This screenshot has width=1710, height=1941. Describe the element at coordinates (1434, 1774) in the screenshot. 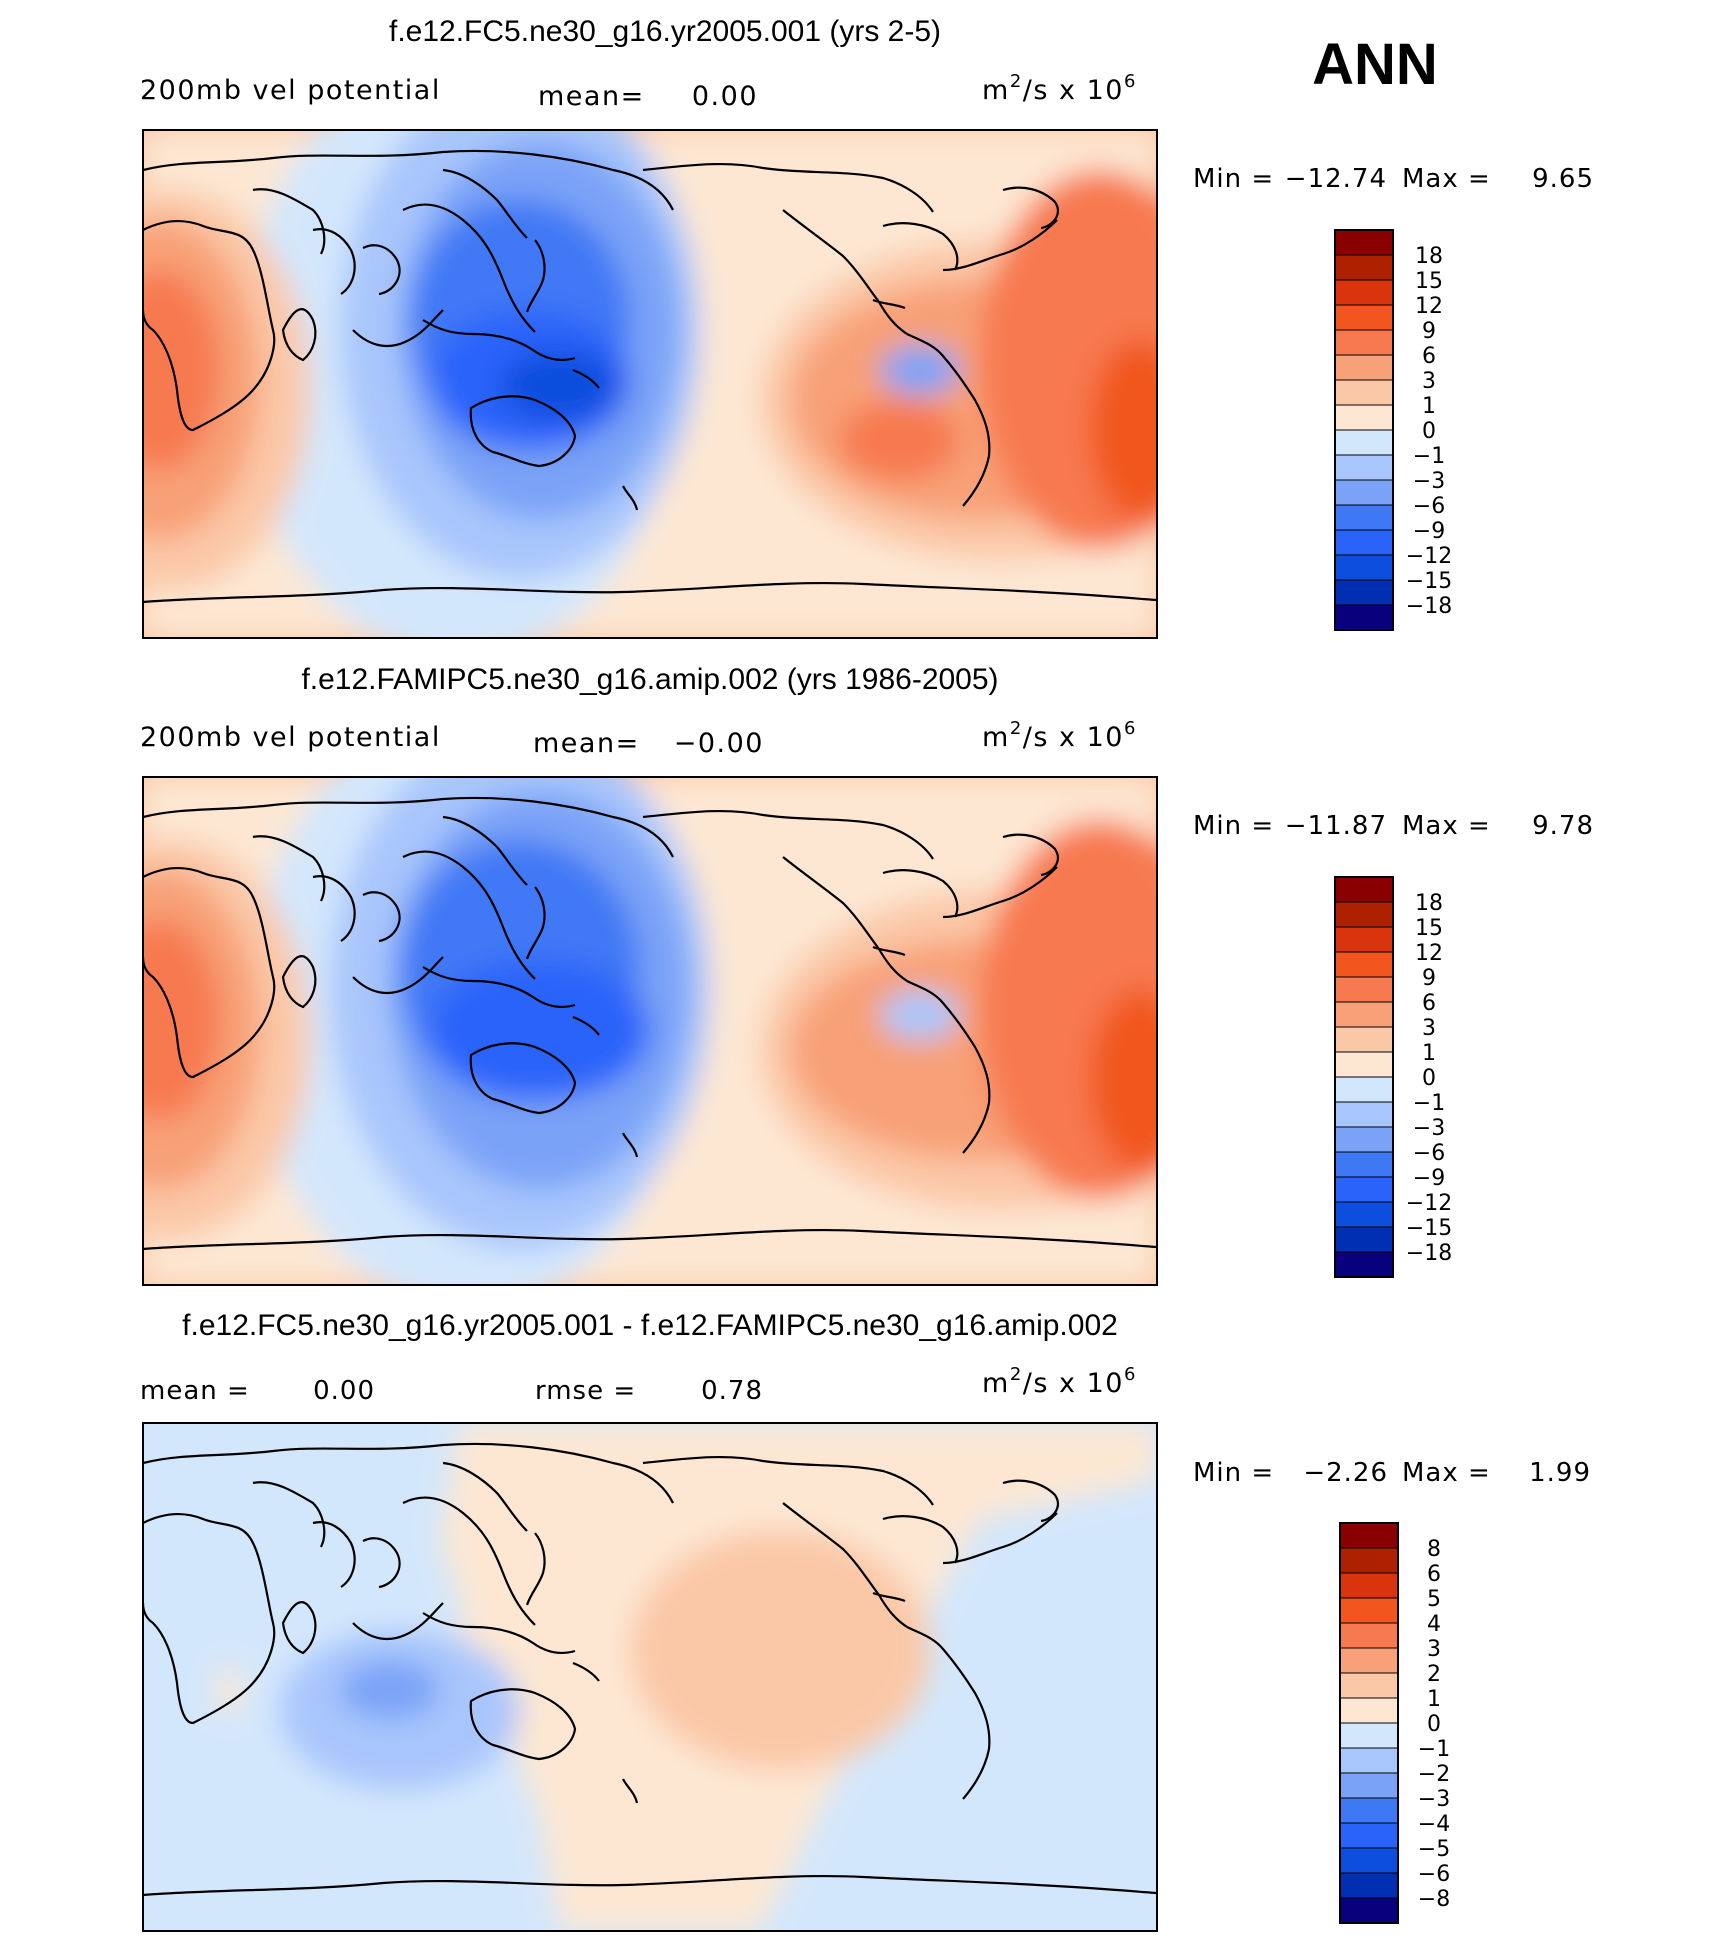

I see `colorbar-tick-label: −2` at that location.